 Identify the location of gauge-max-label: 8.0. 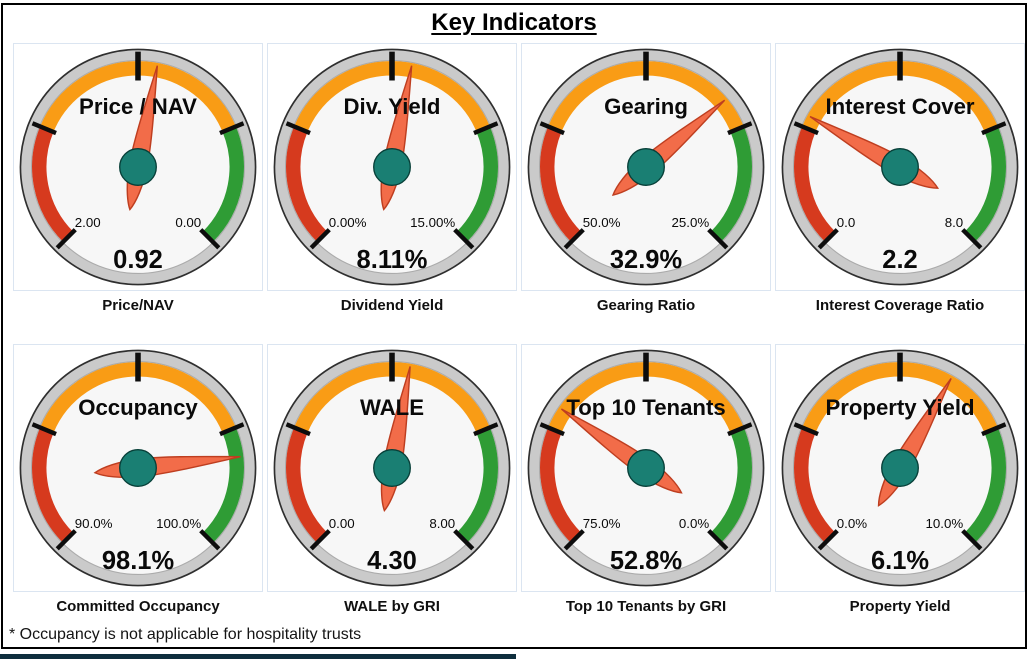
(954, 222).